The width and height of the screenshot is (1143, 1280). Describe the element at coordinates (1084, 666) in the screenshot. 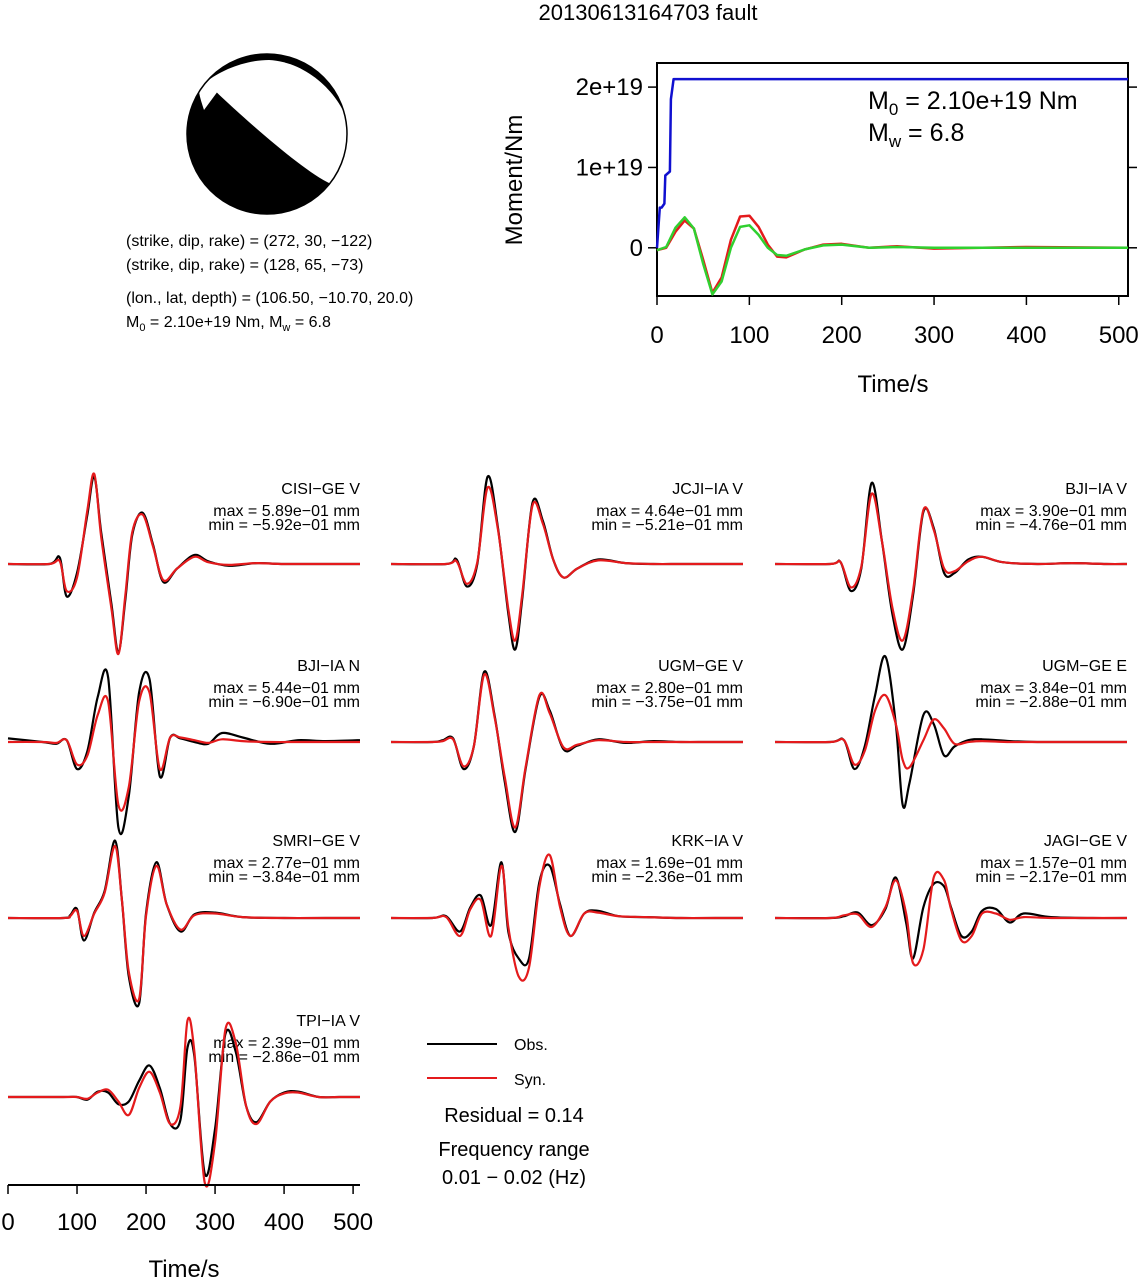

I see `station-name: UGM−GE E` at that location.